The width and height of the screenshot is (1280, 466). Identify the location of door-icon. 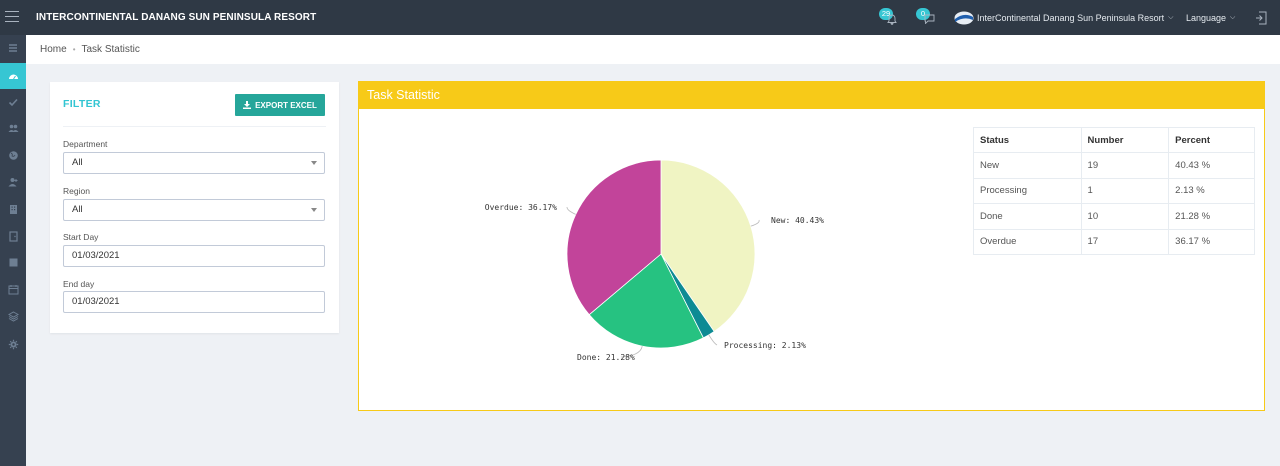
(13, 236).